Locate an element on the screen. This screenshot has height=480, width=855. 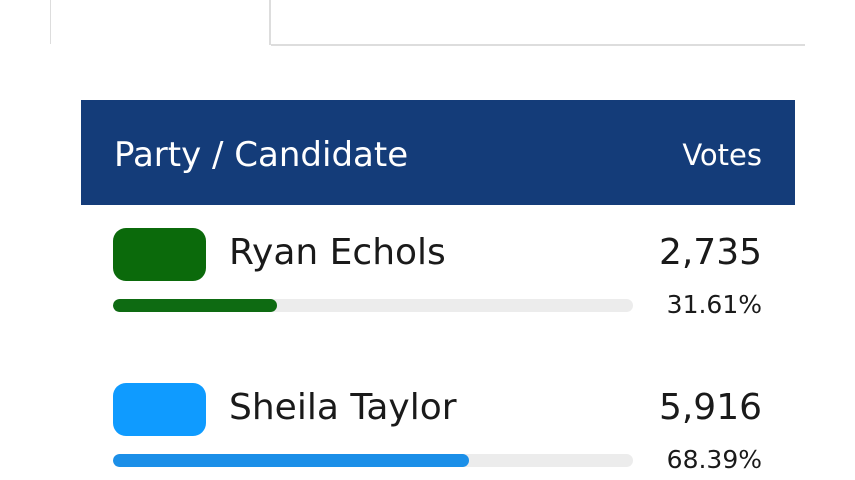
vote-percent: 31.61% is located at coordinates (714, 304).